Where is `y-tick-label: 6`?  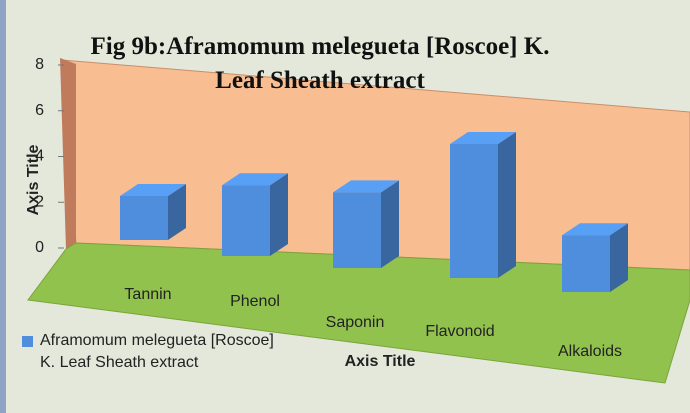
y-tick-label: 6 is located at coordinates (39, 110).